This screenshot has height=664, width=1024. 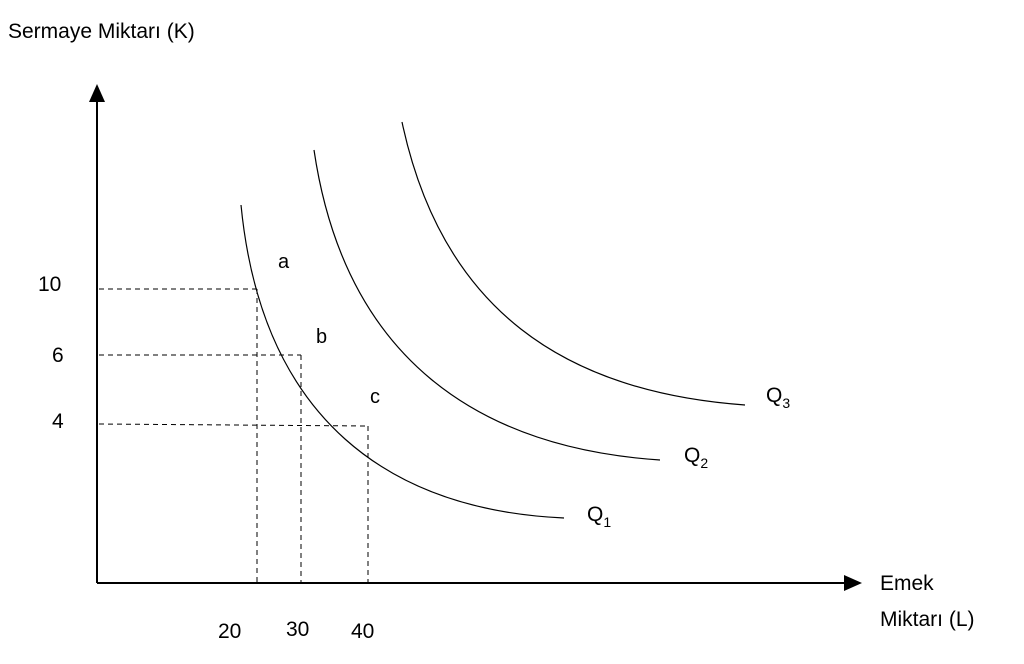 What do you see at coordinates (696, 457) in the screenshot?
I see `series-label-q2: Q2` at bounding box center [696, 457].